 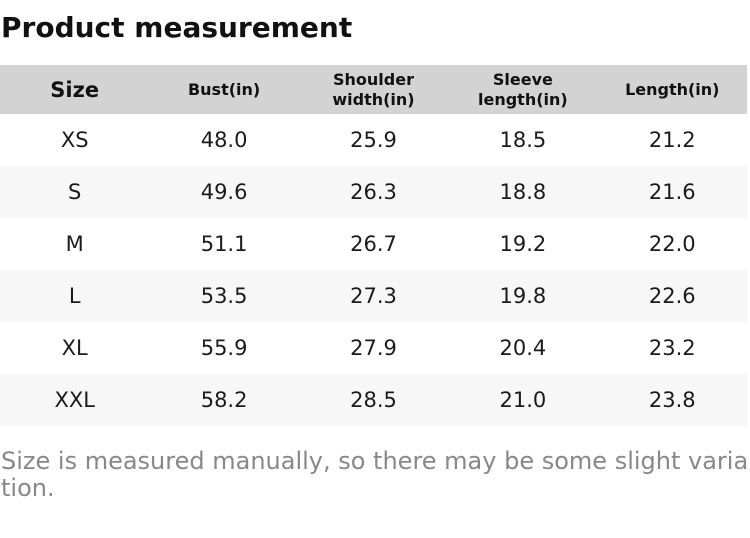 I want to click on measurement-cell: 19.8, so click(x=523, y=296).